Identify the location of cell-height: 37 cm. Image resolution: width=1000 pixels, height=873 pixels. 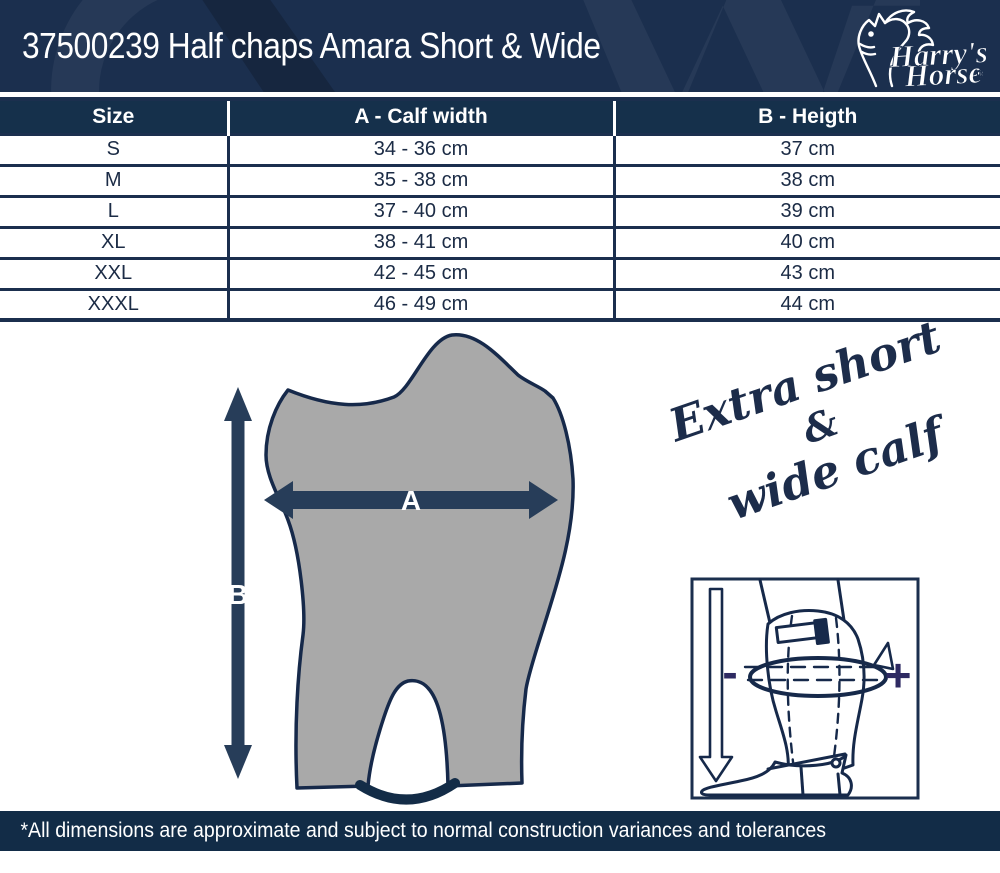
(806, 148).